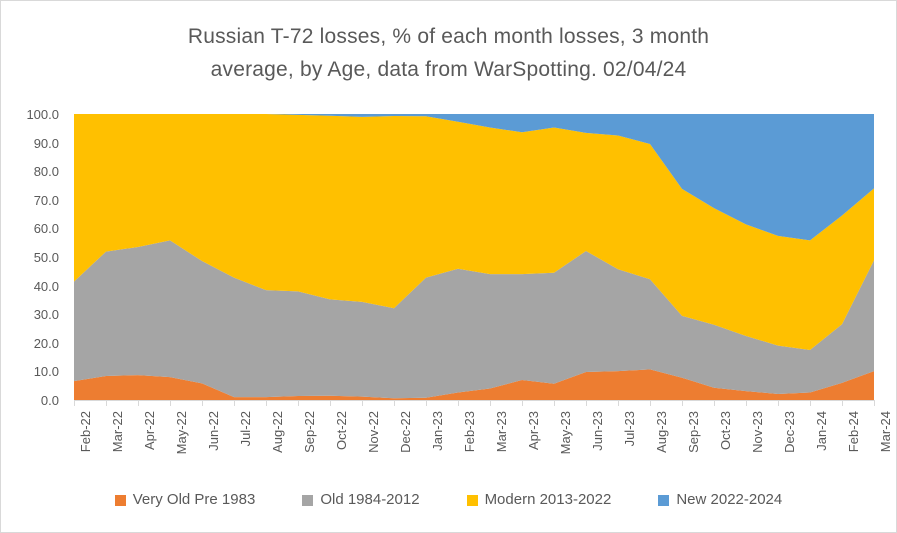 The height and width of the screenshot is (533, 897). I want to click on x-axis-label: Oct-22, so click(341, 431).